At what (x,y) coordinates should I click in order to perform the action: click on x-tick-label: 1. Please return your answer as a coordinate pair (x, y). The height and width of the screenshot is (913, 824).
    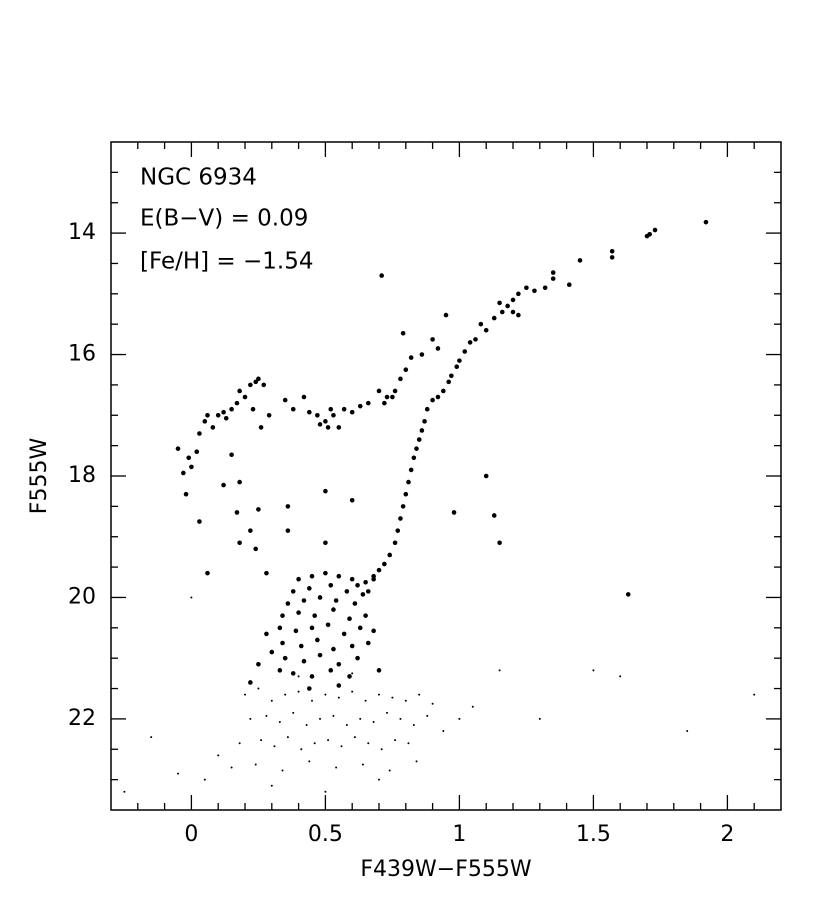
    Looking at the image, I should click on (459, 834).